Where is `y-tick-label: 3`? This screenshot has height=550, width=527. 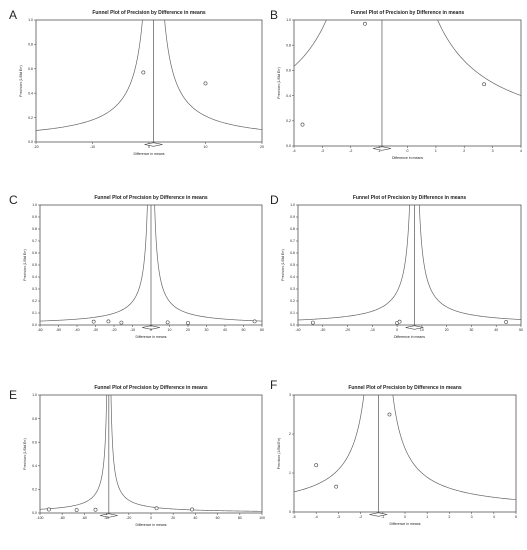 y-tick-label: 3 is located at coordinates (290, 395).